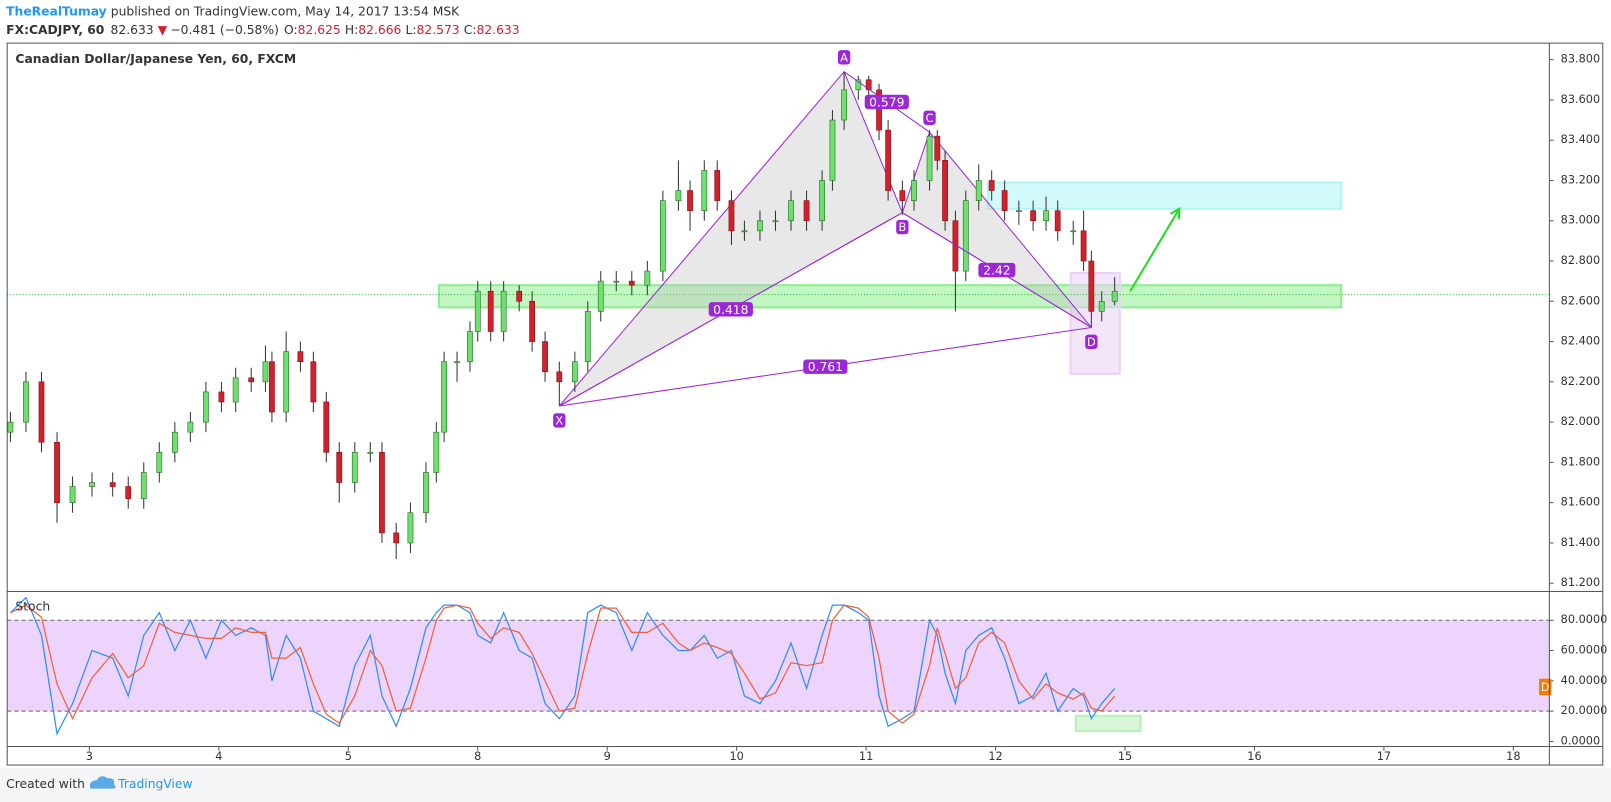  What do you see at coordinates (1580, 421) in the screenshot?
I see `y-tick-label: 82.000` at bounding box center [1580, 421].